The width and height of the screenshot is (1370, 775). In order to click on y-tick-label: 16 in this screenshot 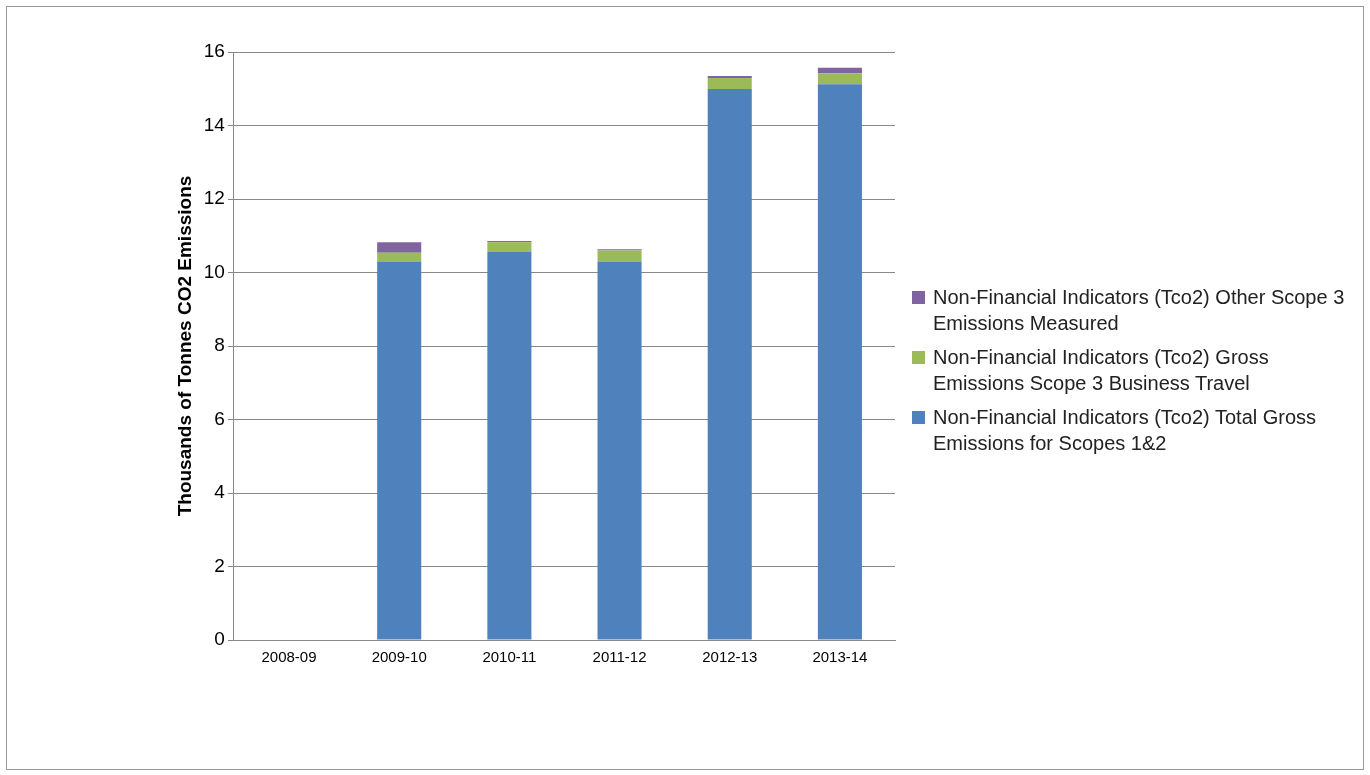, I will do `click(214, 51)`.